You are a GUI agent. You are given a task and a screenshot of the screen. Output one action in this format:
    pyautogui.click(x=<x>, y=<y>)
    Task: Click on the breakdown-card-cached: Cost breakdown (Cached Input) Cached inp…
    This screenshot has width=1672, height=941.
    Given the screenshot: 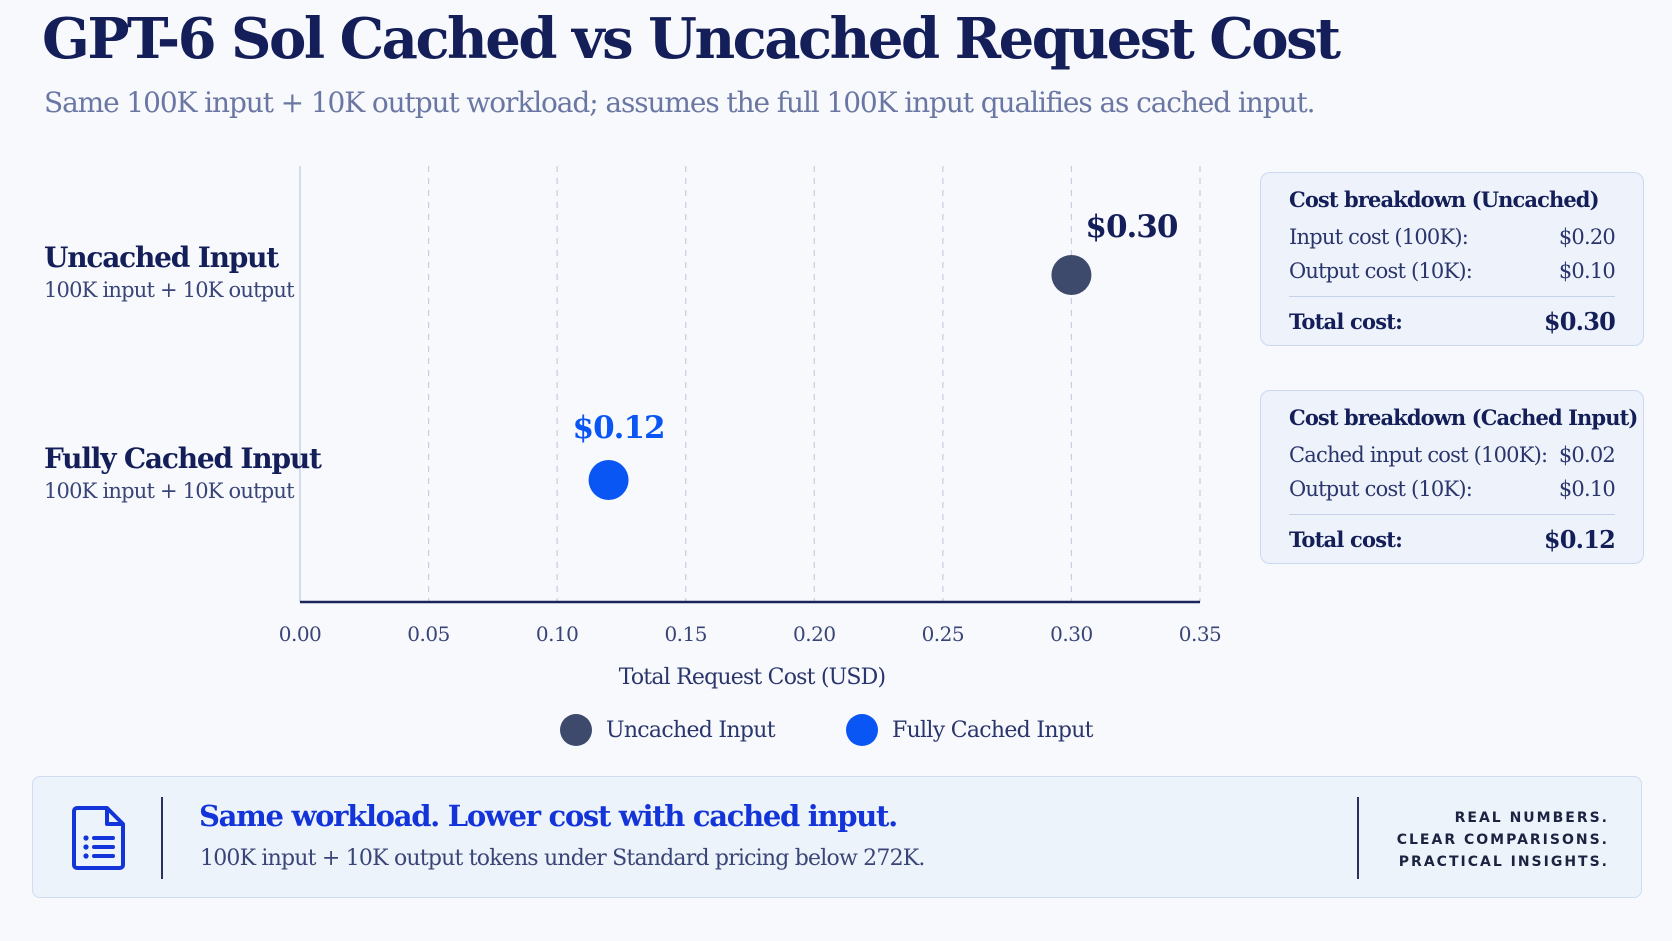 What is the action you would take?
    pyautogui.click(x=1452, y=477)
    